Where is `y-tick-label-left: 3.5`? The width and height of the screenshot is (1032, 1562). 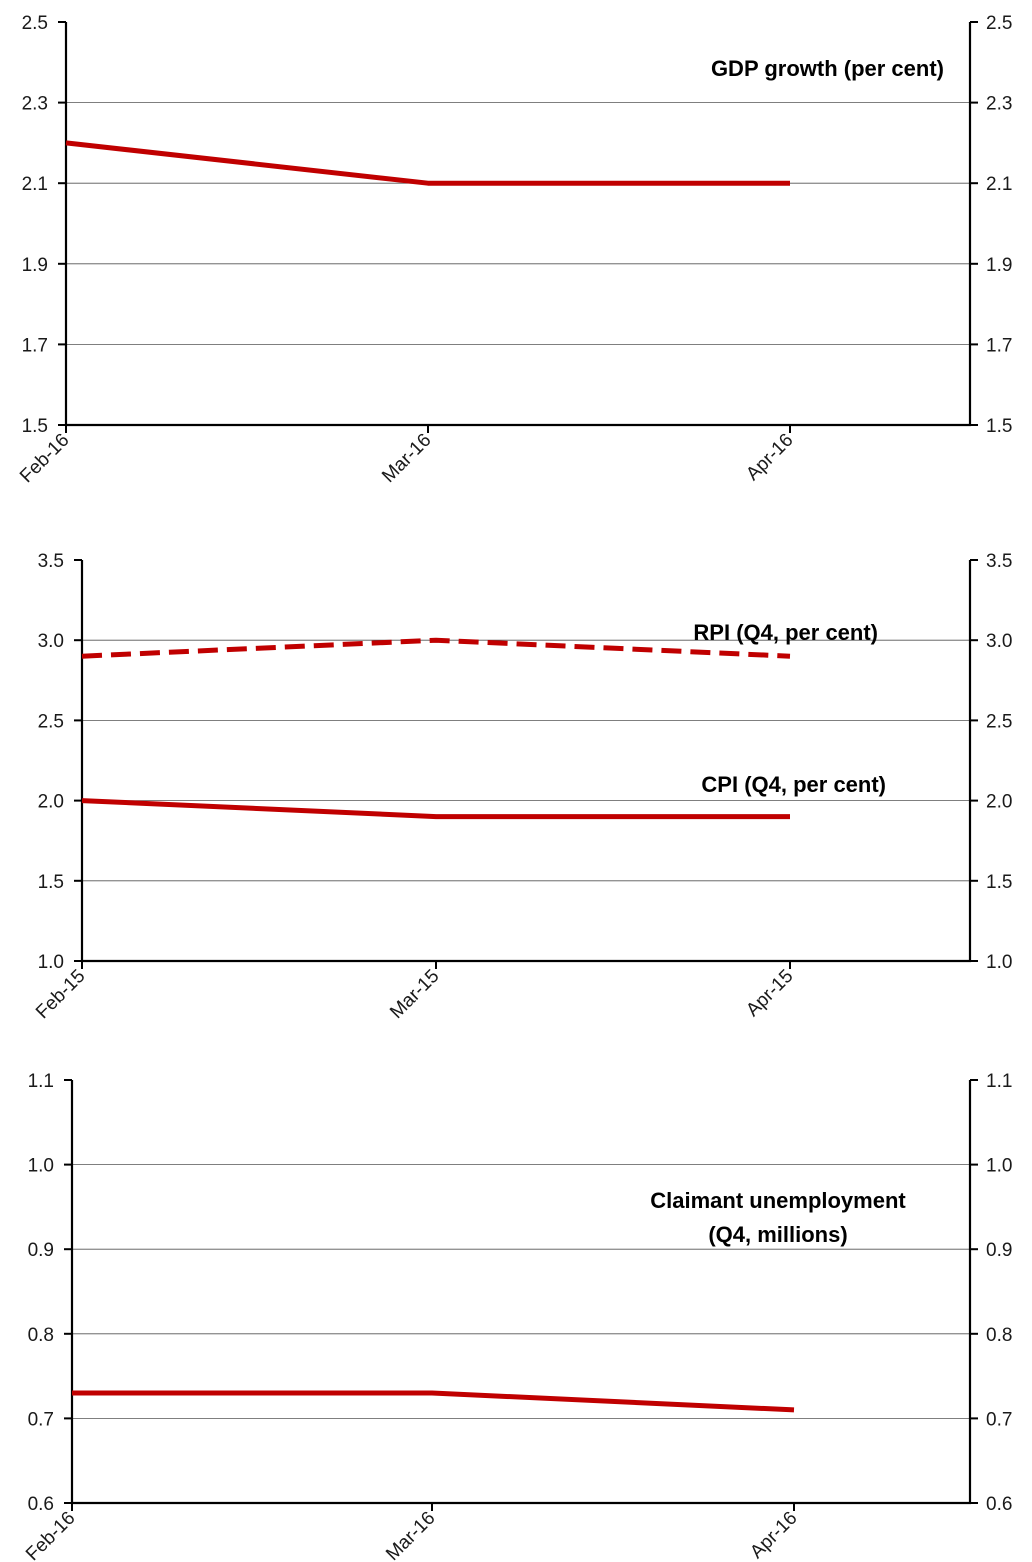
y-tick-label-left: 3.5 is located at coordinates (51, 561).